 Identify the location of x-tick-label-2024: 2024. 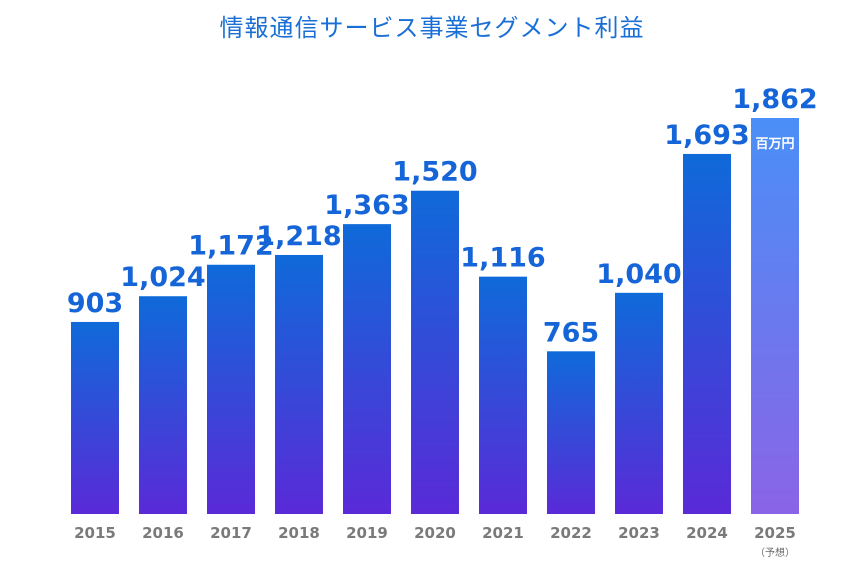
(707, 533).